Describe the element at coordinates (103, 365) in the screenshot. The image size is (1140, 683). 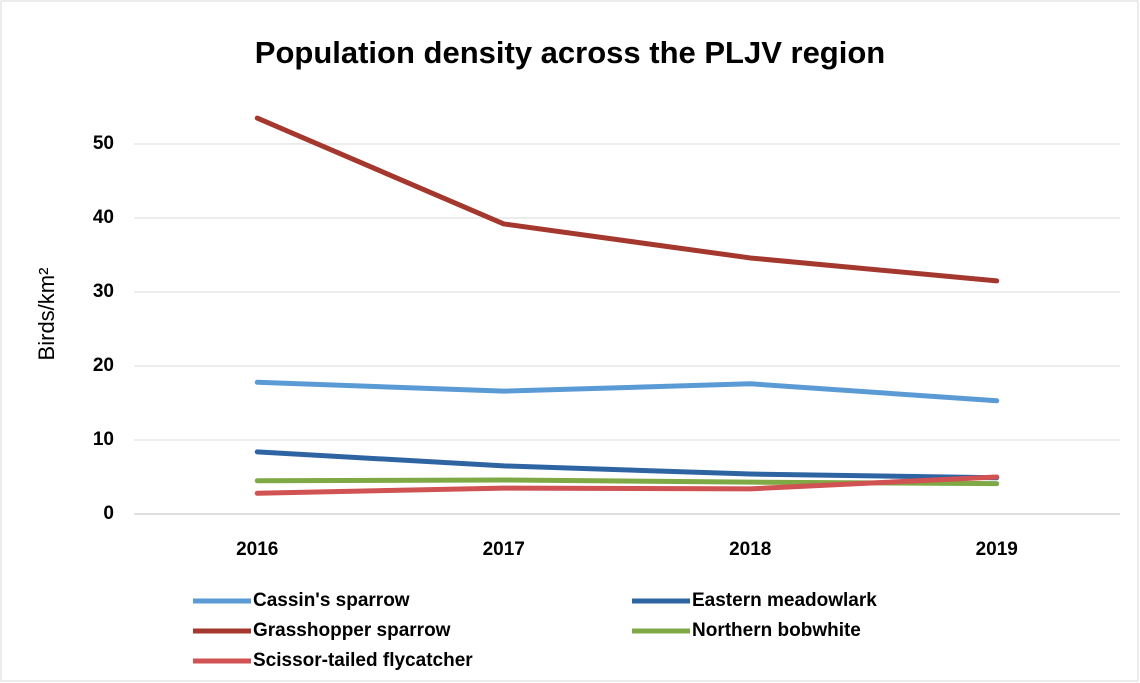
I see `y-tick-label: 20` at that location.